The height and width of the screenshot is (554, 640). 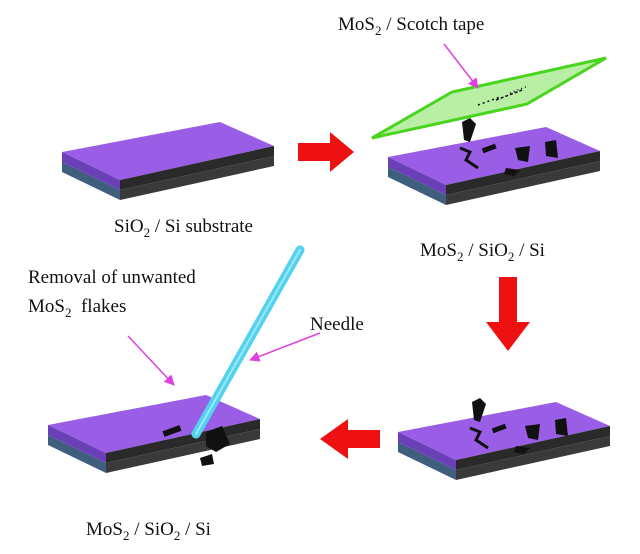 I want to click on arrow-right, so click(x=326, y=152).